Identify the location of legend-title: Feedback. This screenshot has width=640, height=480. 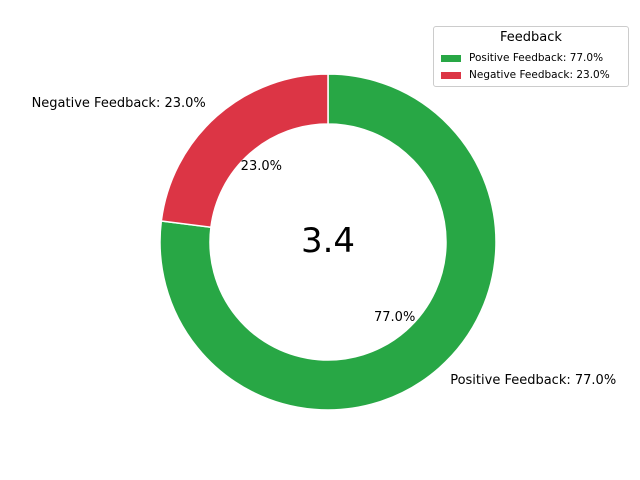
(531, 37).